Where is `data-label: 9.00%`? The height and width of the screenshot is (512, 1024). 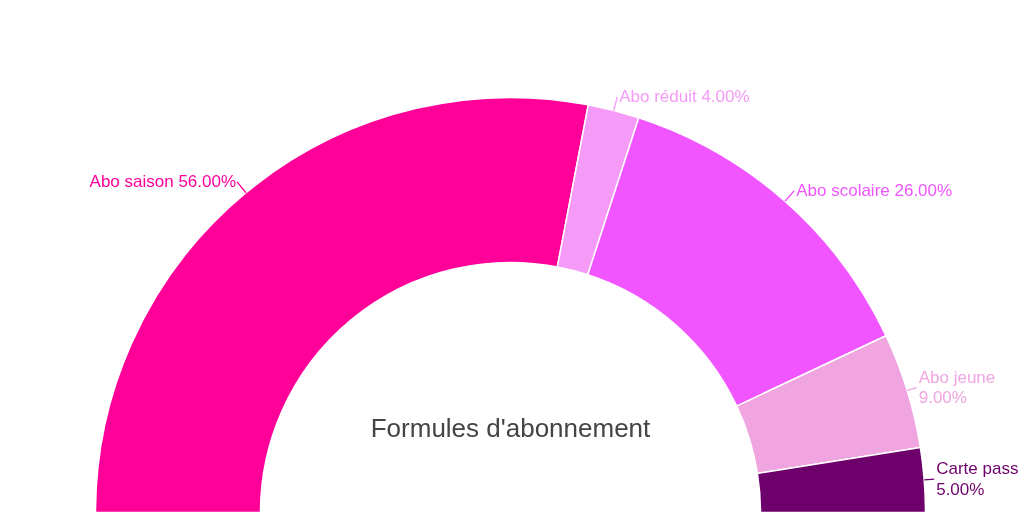
data-label: 9.00% is located at coordinates (942, 398).